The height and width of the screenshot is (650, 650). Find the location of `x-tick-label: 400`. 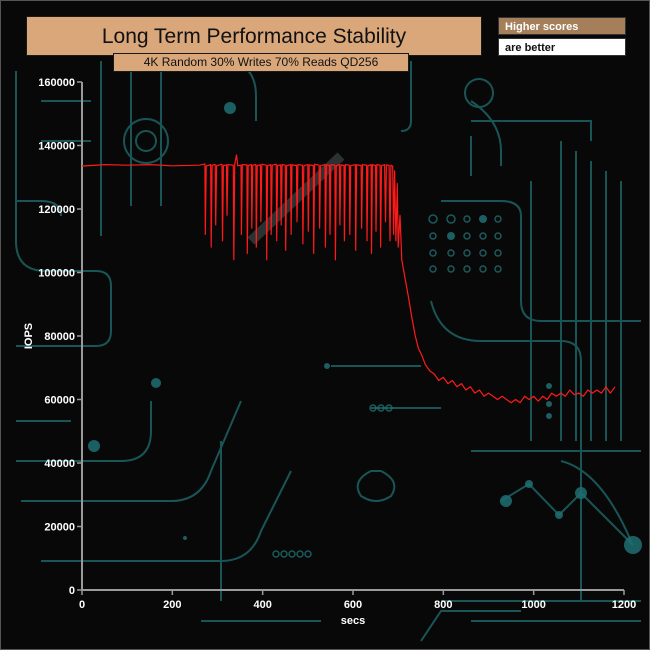

x-tick-label: 400 is located at coordinates (262, 605).